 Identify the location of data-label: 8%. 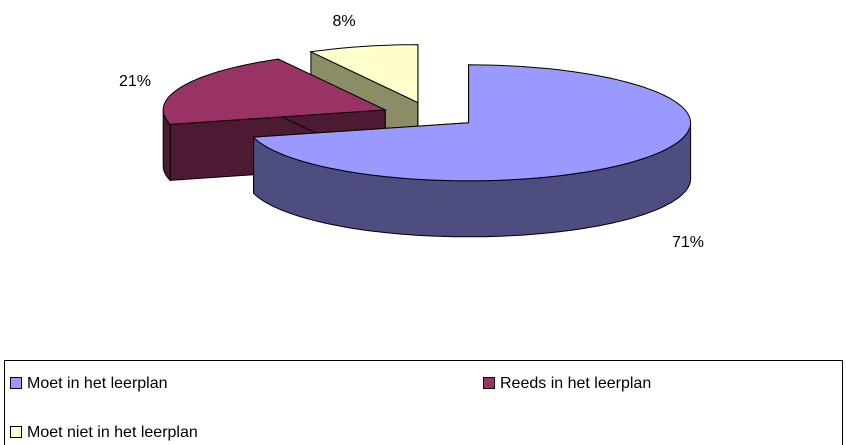
(343, 21).